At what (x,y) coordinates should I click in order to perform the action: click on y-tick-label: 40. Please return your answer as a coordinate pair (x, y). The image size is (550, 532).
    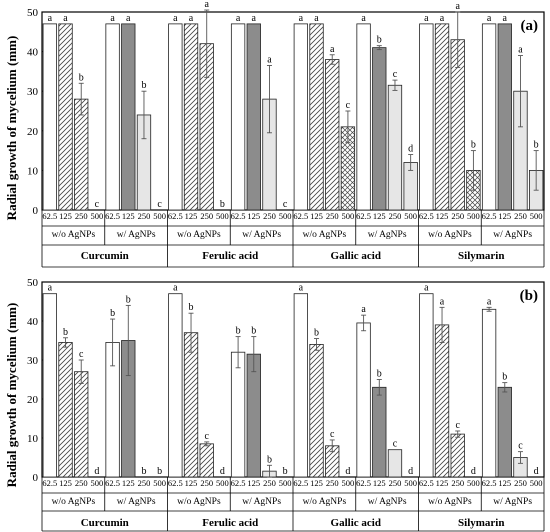
    Looking at the image, I should click on (33, 322).